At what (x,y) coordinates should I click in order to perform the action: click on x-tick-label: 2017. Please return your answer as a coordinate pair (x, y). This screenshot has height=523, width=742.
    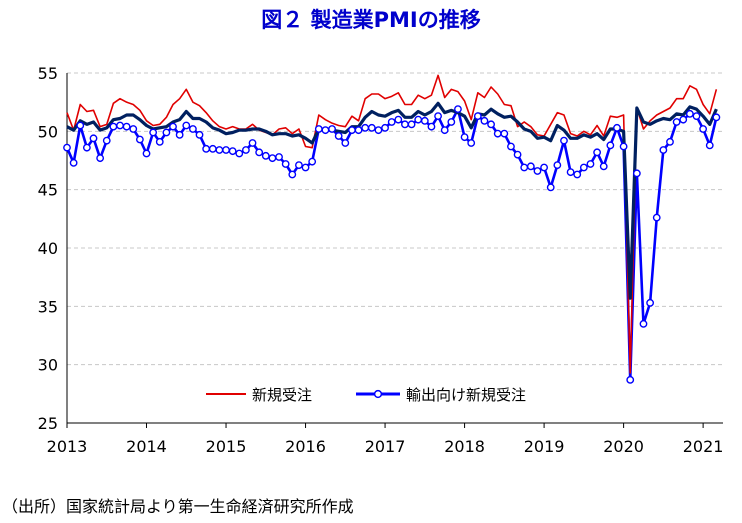
    Looking at the image, I should click on (385, 446).